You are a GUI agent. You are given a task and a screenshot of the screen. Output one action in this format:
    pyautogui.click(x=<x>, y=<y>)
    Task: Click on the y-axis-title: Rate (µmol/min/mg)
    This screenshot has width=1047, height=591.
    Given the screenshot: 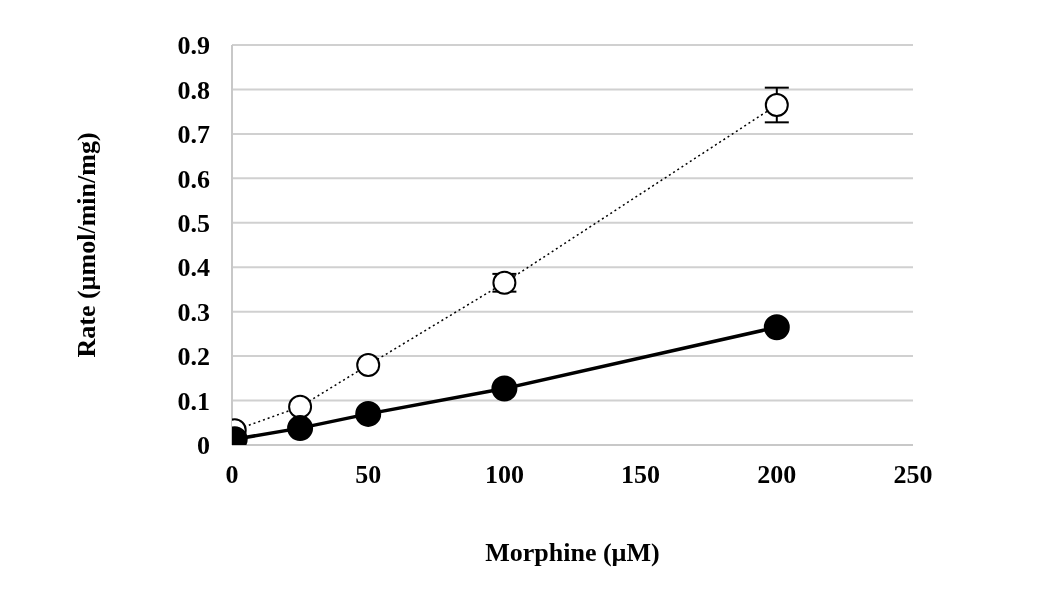 What is the action you would take?
    pyautogui.click(x=87, y=245)
    